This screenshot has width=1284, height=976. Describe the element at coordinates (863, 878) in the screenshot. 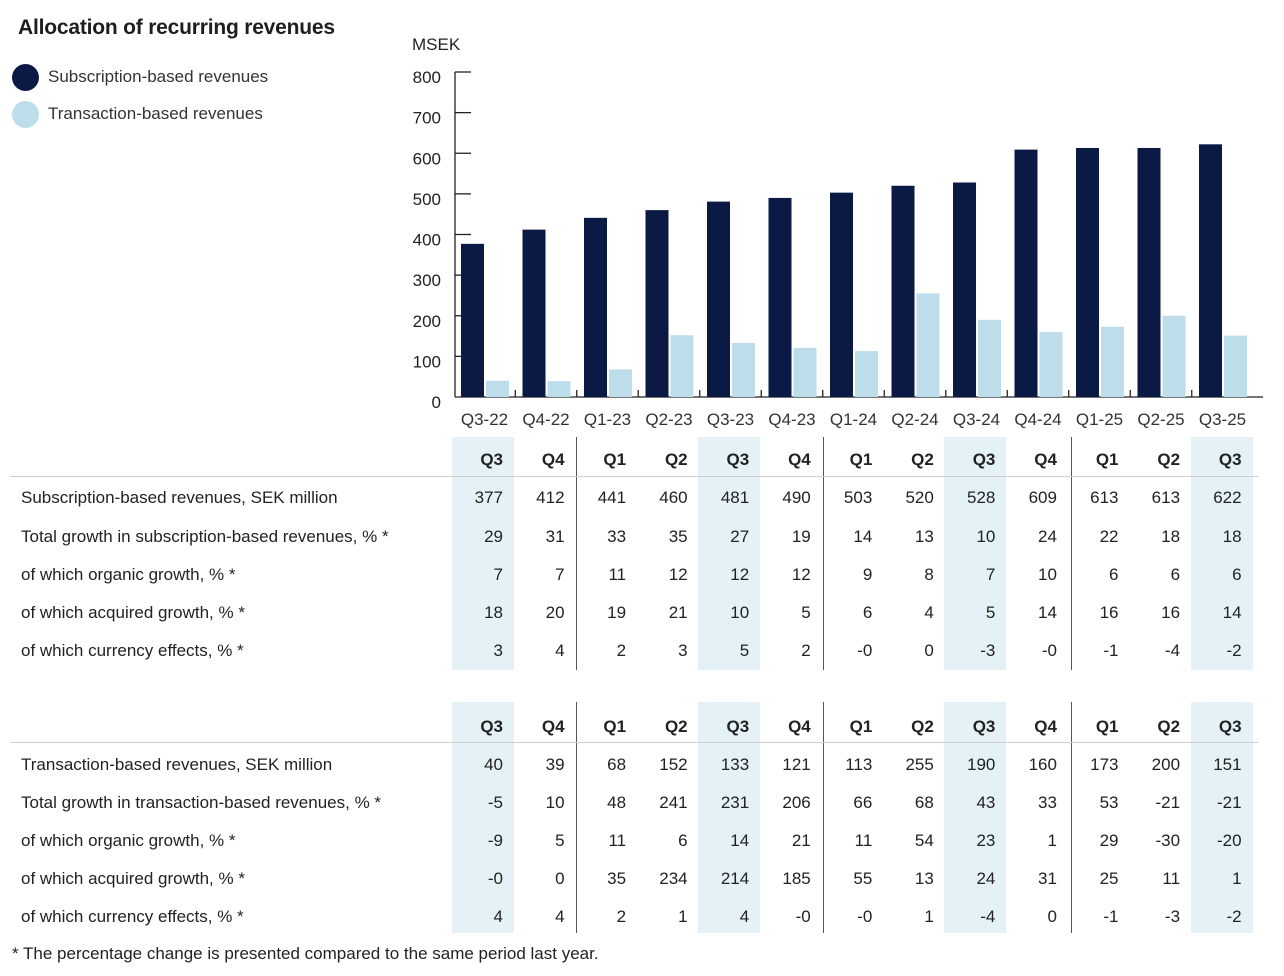

I see `table-cell: 55` at that location.